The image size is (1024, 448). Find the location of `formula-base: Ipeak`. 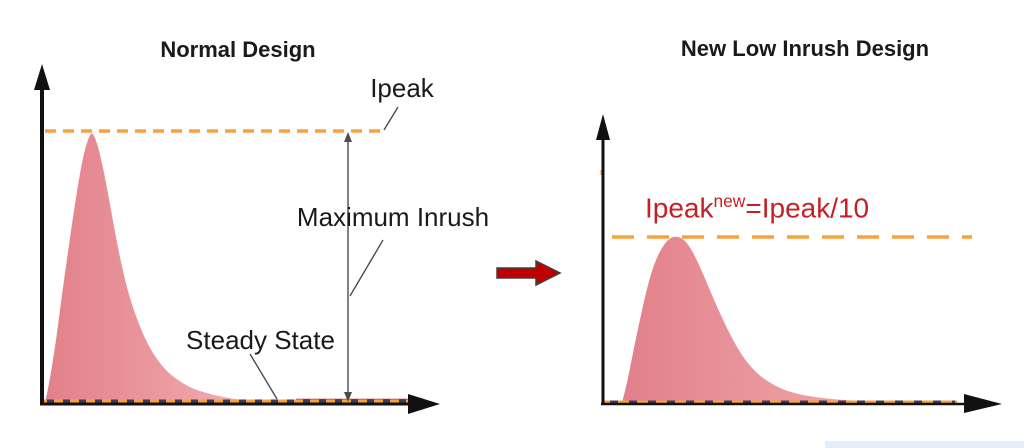

formula-base: Ipeak is located at coordinates (679, 208).